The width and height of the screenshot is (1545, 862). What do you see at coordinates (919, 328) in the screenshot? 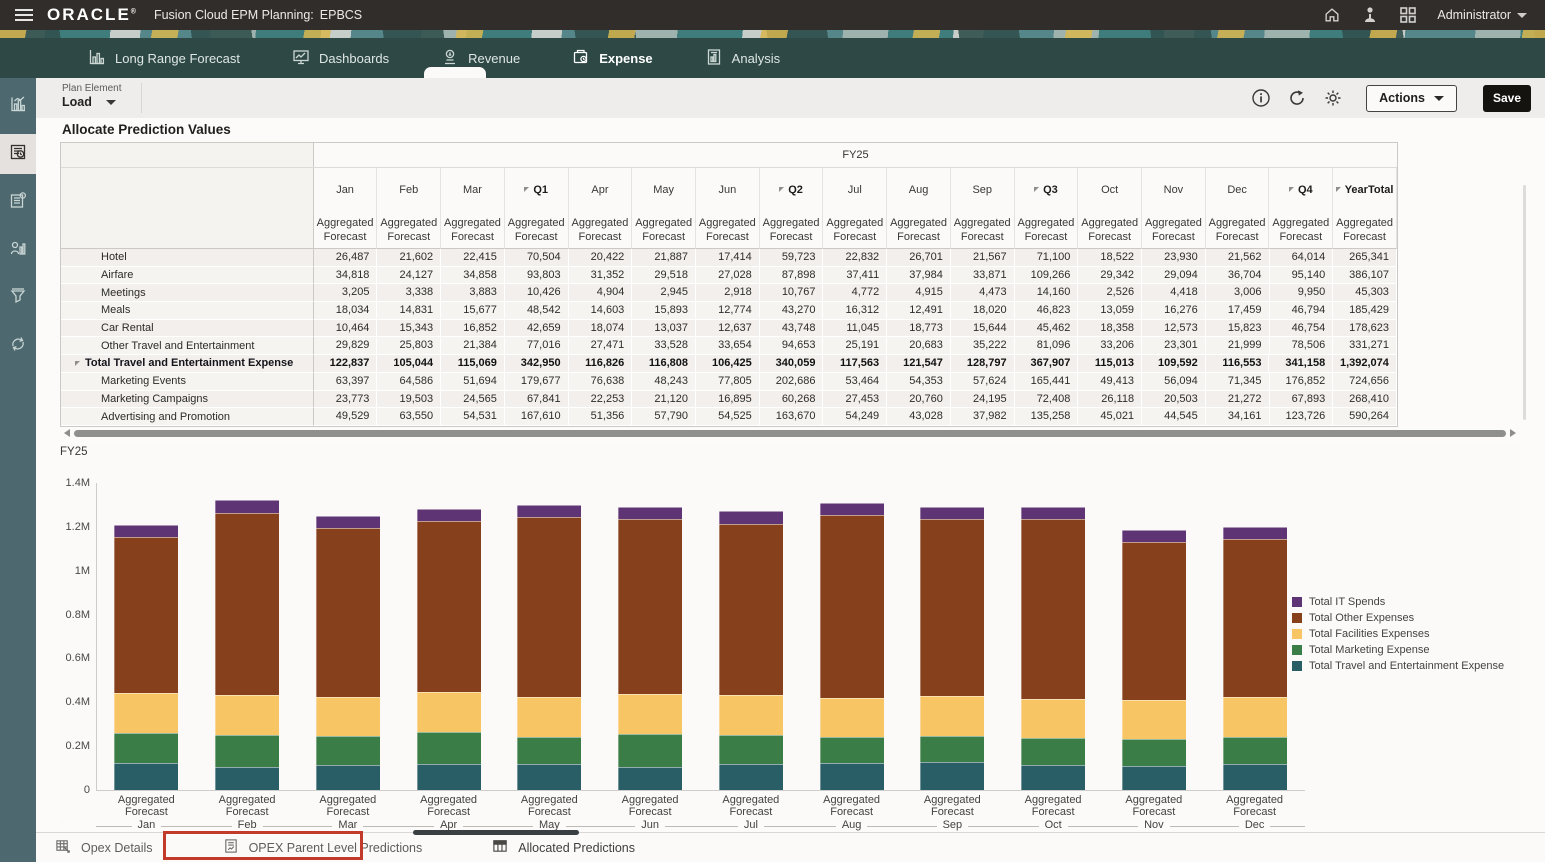
I see `grid-data-cell: 18,773` at bounding box center [919, 328].